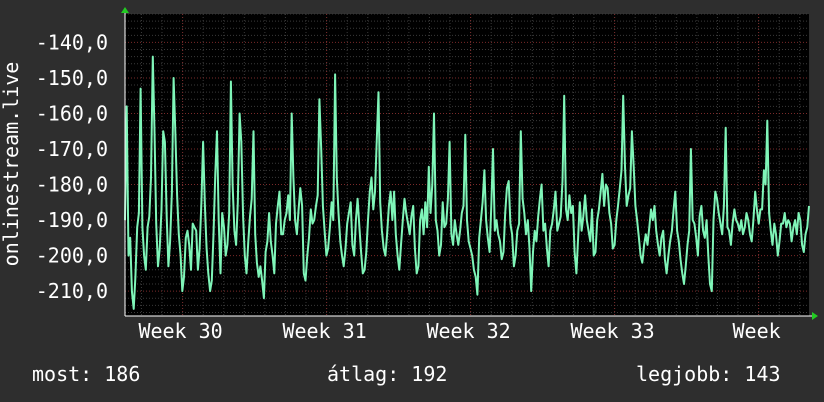 The image size is (824, 402). Describe the element at coordinates (86, 374) in the screenshot. I see `stat-now: most: 186` at that location.